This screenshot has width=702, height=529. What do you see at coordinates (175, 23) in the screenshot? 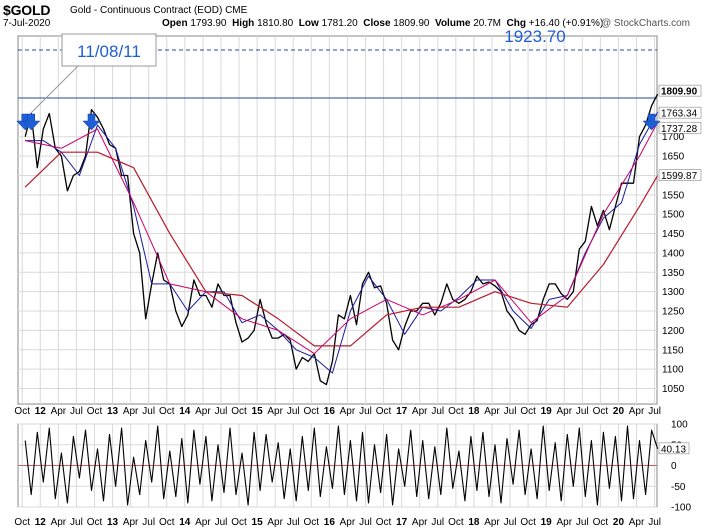
I see `open-label: Open` at bounding box center [175, 23].